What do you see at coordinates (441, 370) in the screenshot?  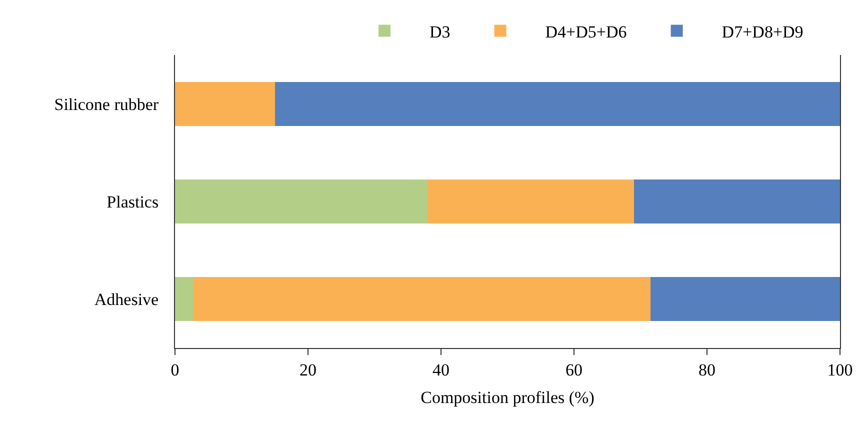 I see `x-tick-label: 40` at bounding box center [441, 370].